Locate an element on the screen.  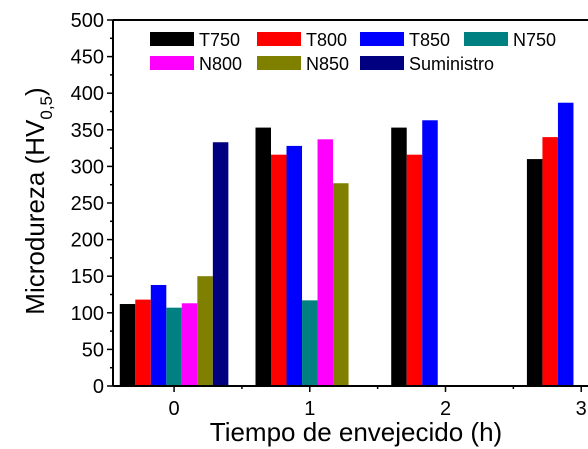
y-tick-label: 150 is located at coordinates (87, 277).